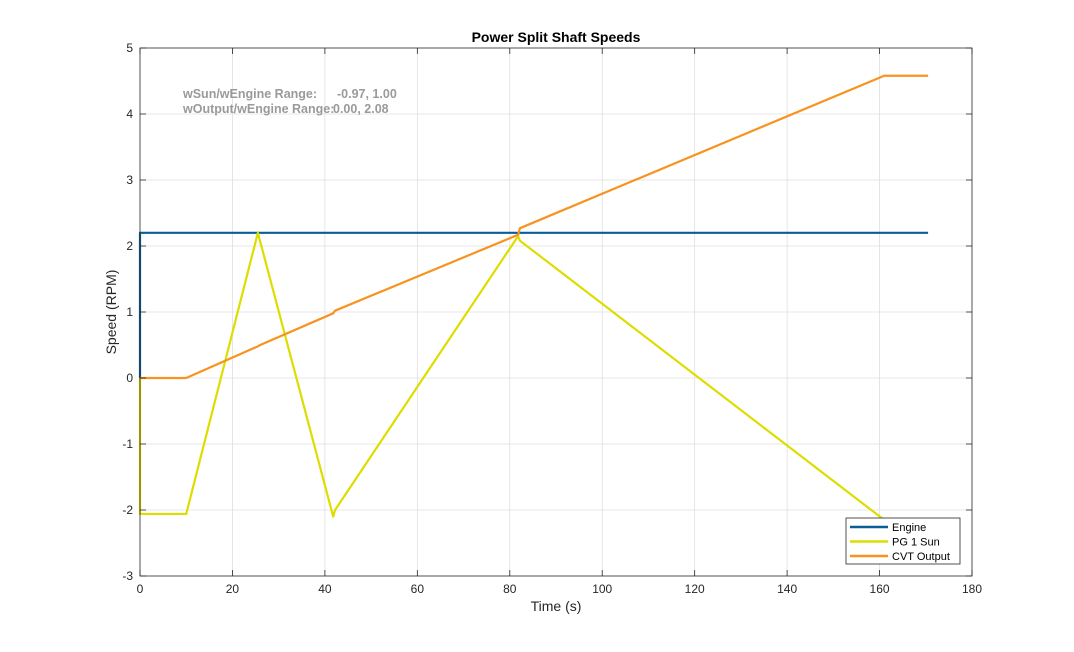 The height and width of the screenshot is (652, 1074). What do you see at coordinates (233, 589) in the screenshot?
I see `x-tick-label: 20` at bounding box center [233, 589].